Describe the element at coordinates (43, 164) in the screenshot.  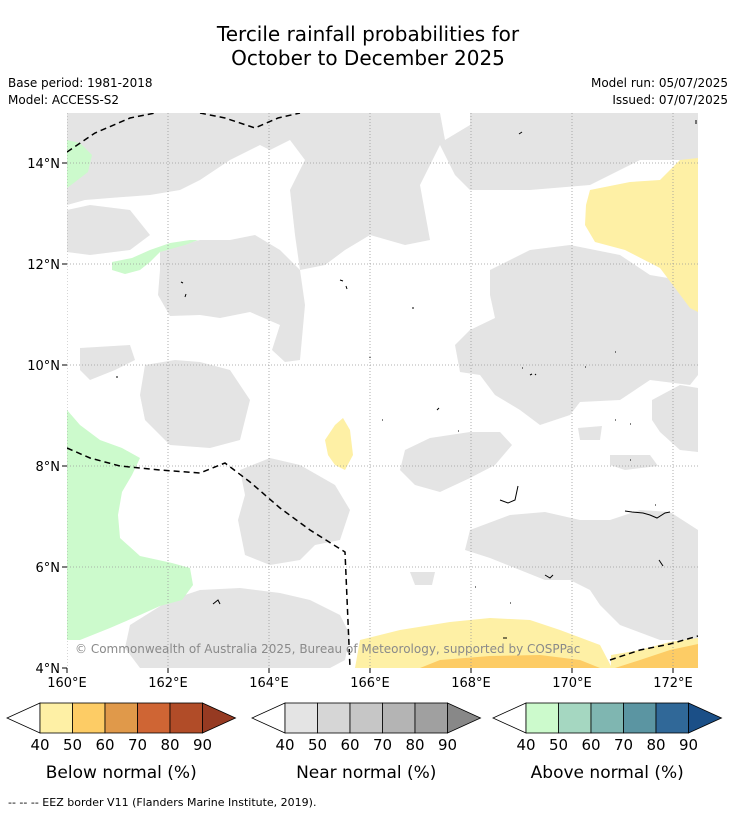
I see `lat-label-14n: 14°N` at that location.